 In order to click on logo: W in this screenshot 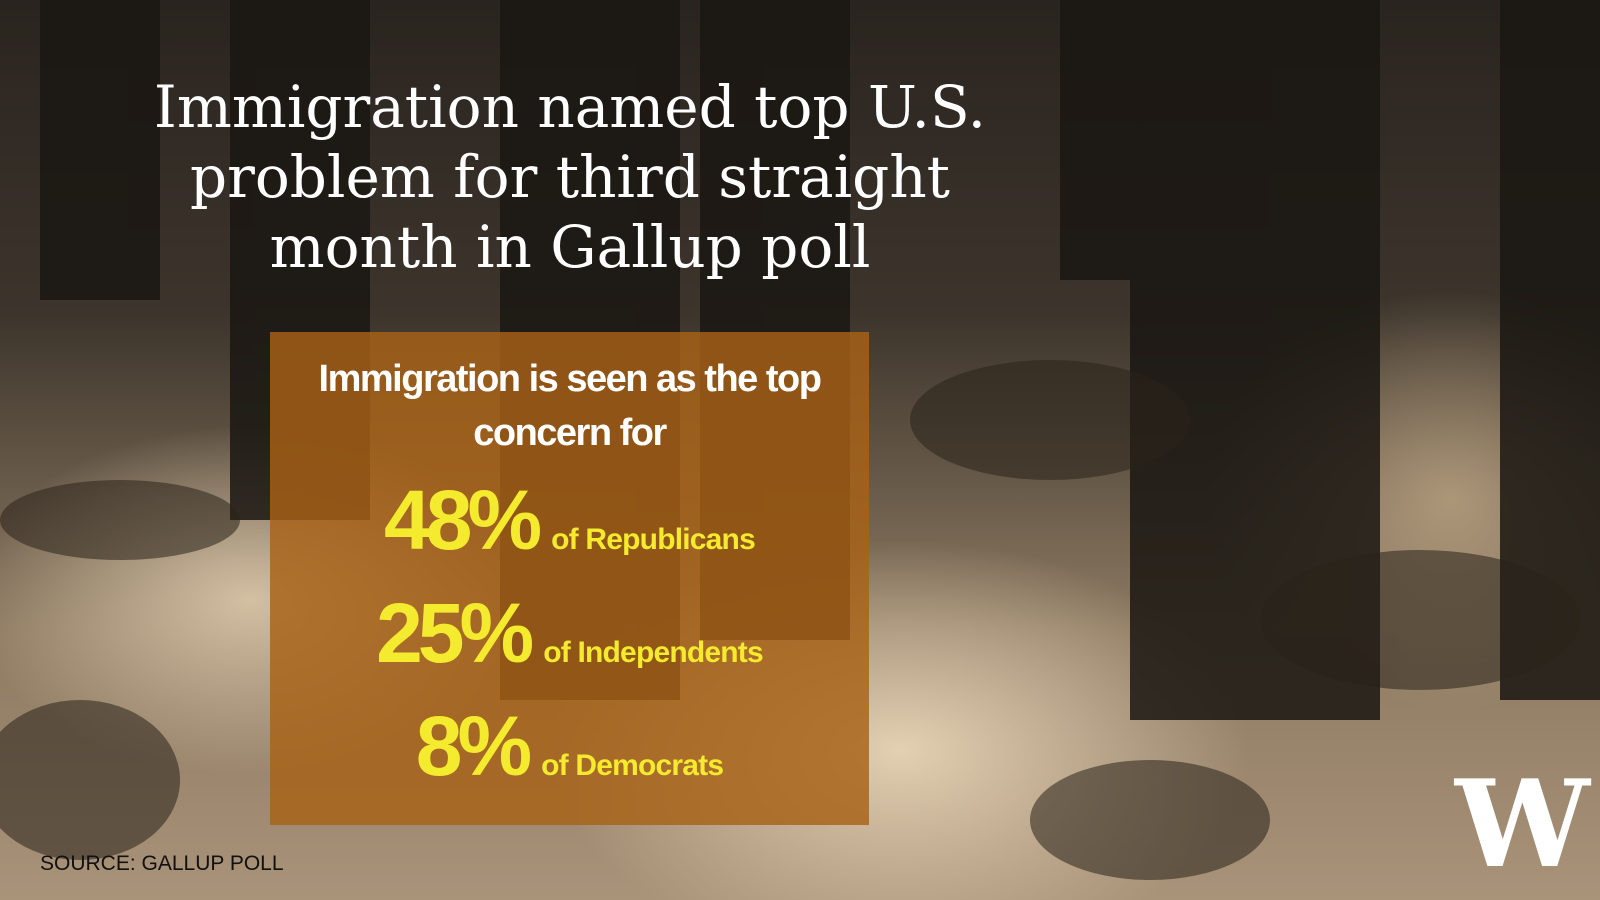, I will do `click(1522, 824)`.